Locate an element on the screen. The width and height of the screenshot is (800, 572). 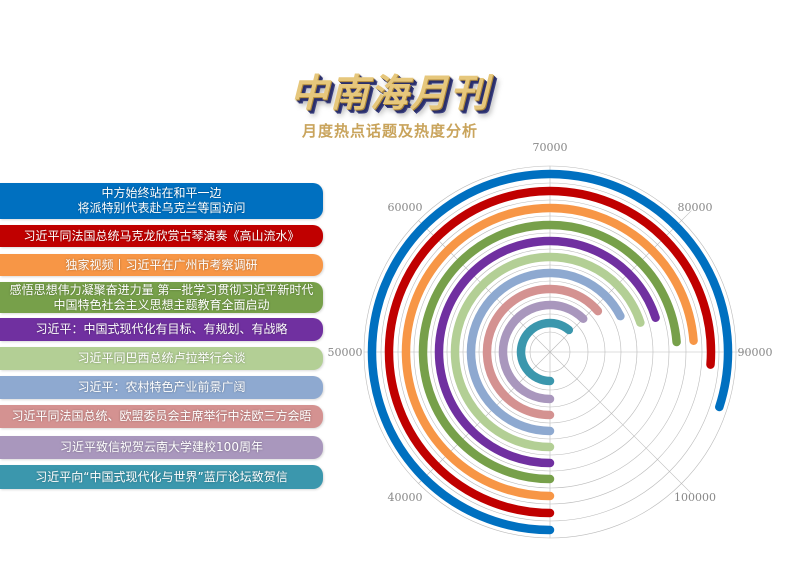
topic-label: 中方始终站在和平一边 将派特别代表赴乌克兰等国访问 is located at coordinates (161, 201).